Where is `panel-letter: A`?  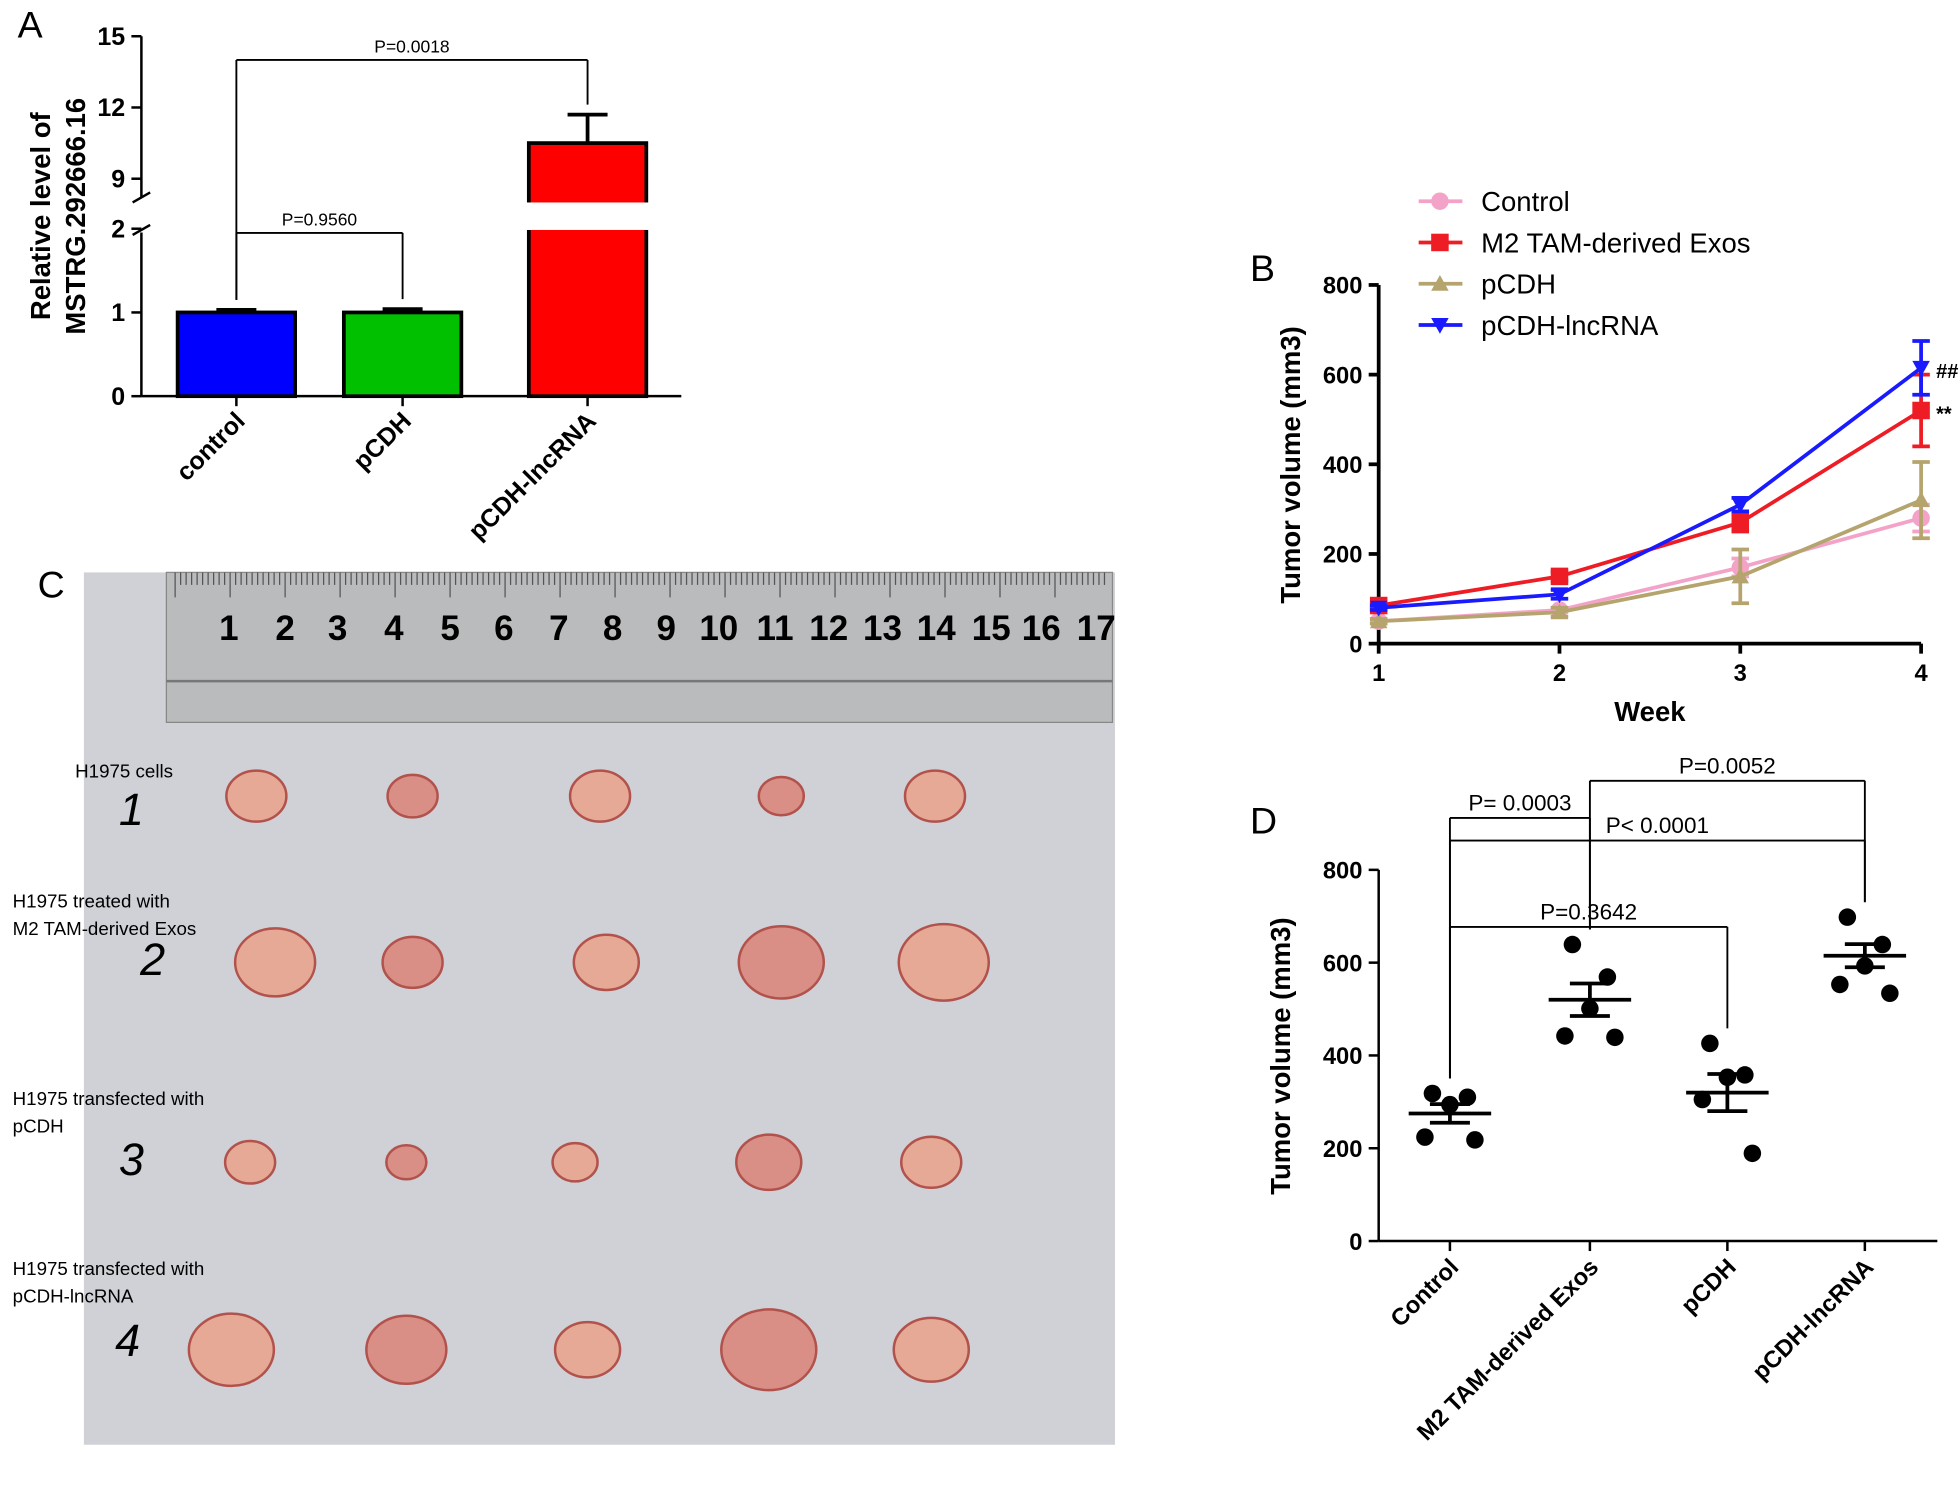 panel-letter: A is located at coordinates (30, 24).